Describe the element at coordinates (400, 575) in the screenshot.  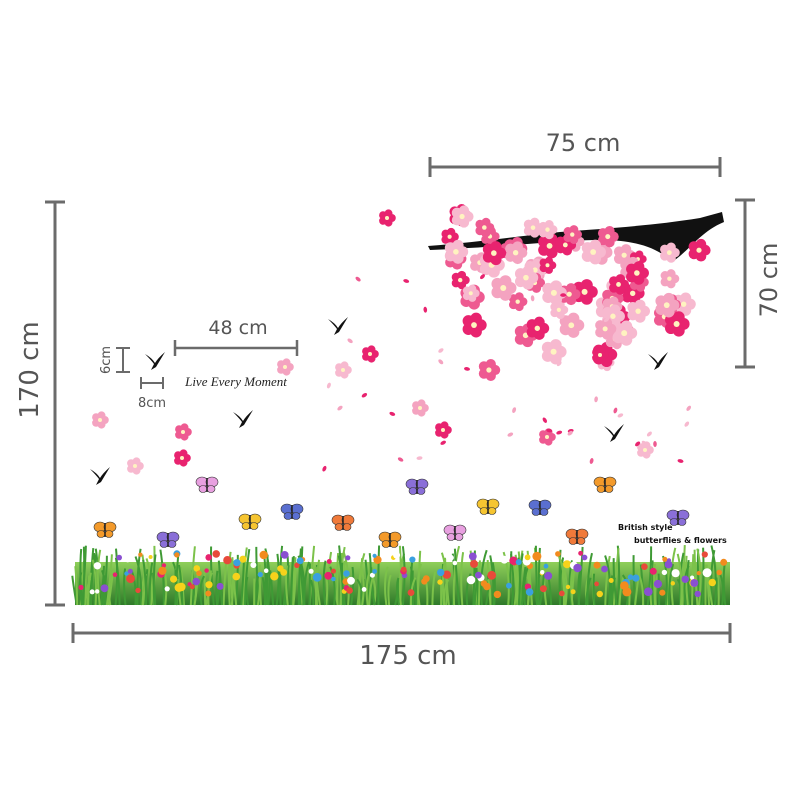
I see `grass` at that location.